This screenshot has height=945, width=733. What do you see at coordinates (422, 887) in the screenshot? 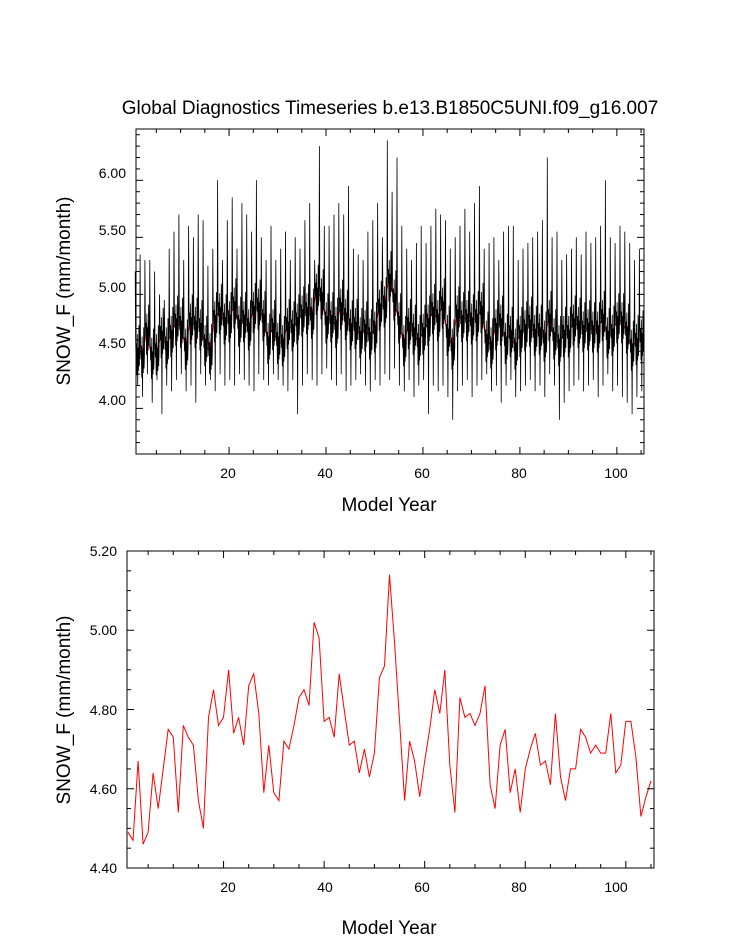
I see `bottom-xtick-label-60: 60` at bounding box center [422, 887].